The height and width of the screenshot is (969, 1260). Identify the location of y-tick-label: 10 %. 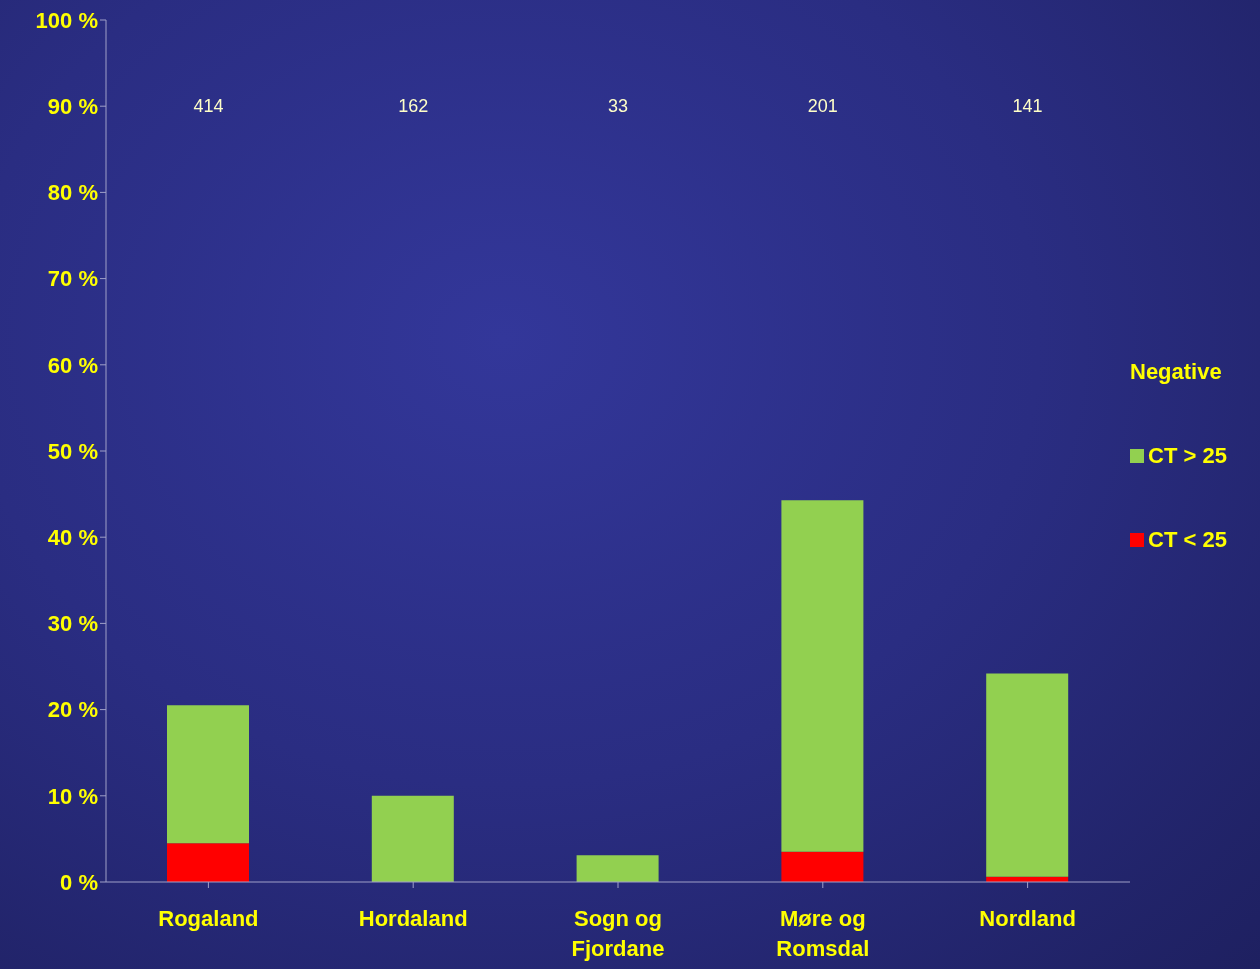
(72, 796).